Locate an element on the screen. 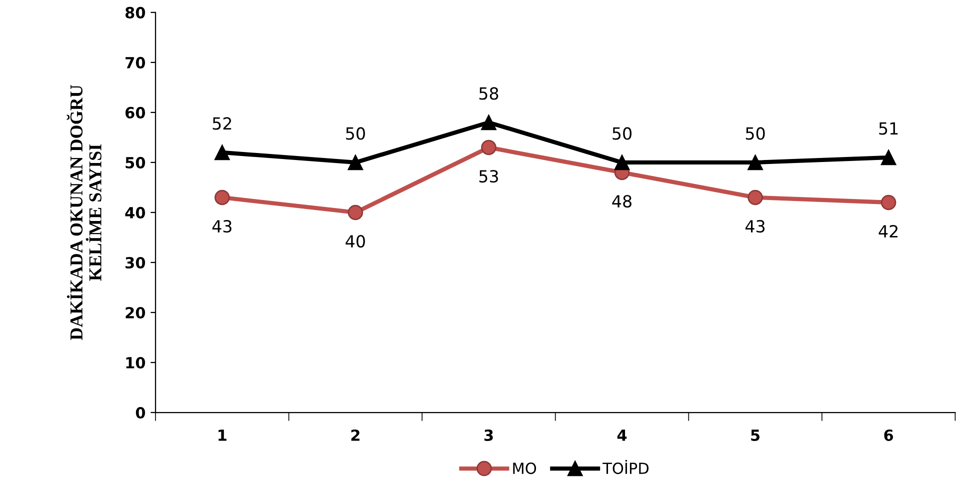 The image size is (960, 497). legend-label: MO is located at coordinates (524, 468).